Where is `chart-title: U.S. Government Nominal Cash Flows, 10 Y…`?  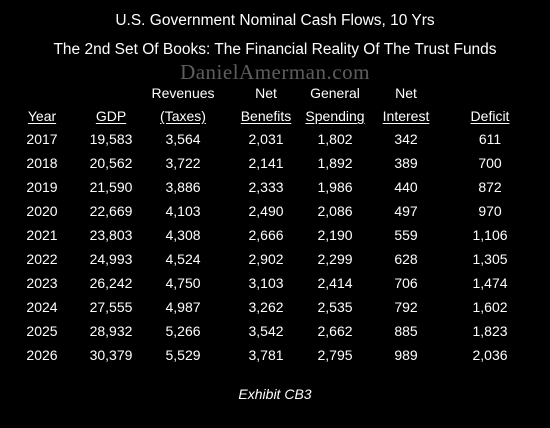 chart-title: U.S. Government Nominal Cash Flows, 10 Y… is located at coordinates (275, 20).